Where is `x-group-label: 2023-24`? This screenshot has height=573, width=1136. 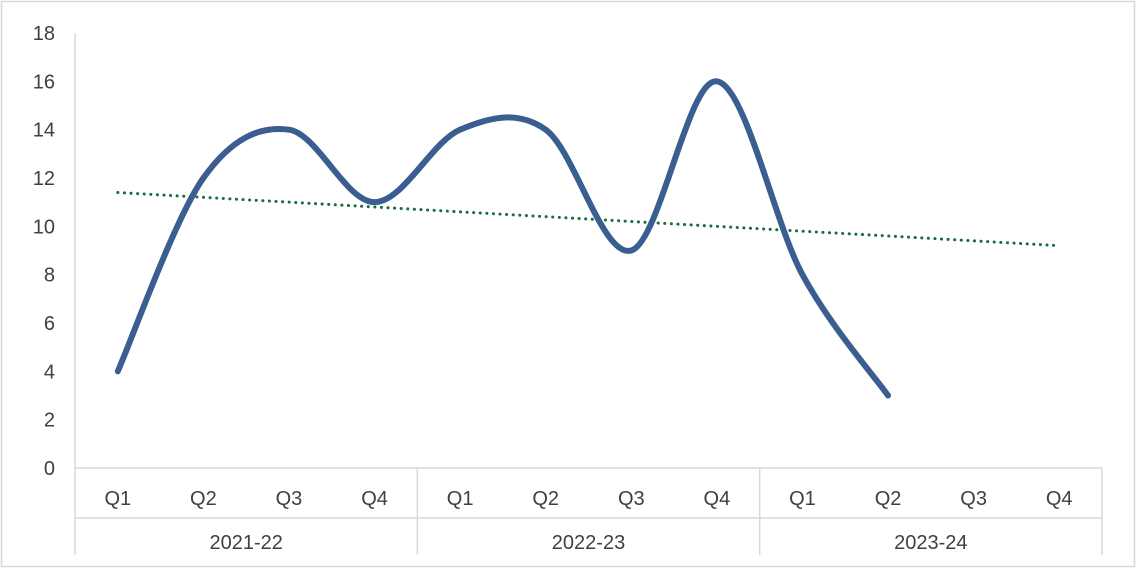
x-group-label: 2023-24 is located at coordinates (930, 543).